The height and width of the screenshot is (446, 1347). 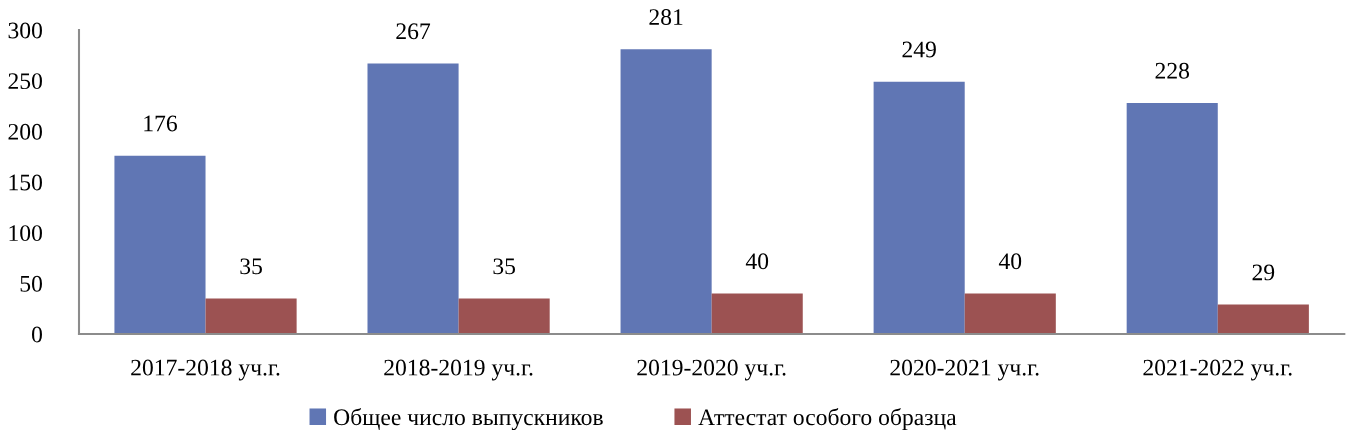 What do you see at coordinates (1172, 70) in the screenshot?
I see `data-label: 228` at bounding box center [1172, 70].